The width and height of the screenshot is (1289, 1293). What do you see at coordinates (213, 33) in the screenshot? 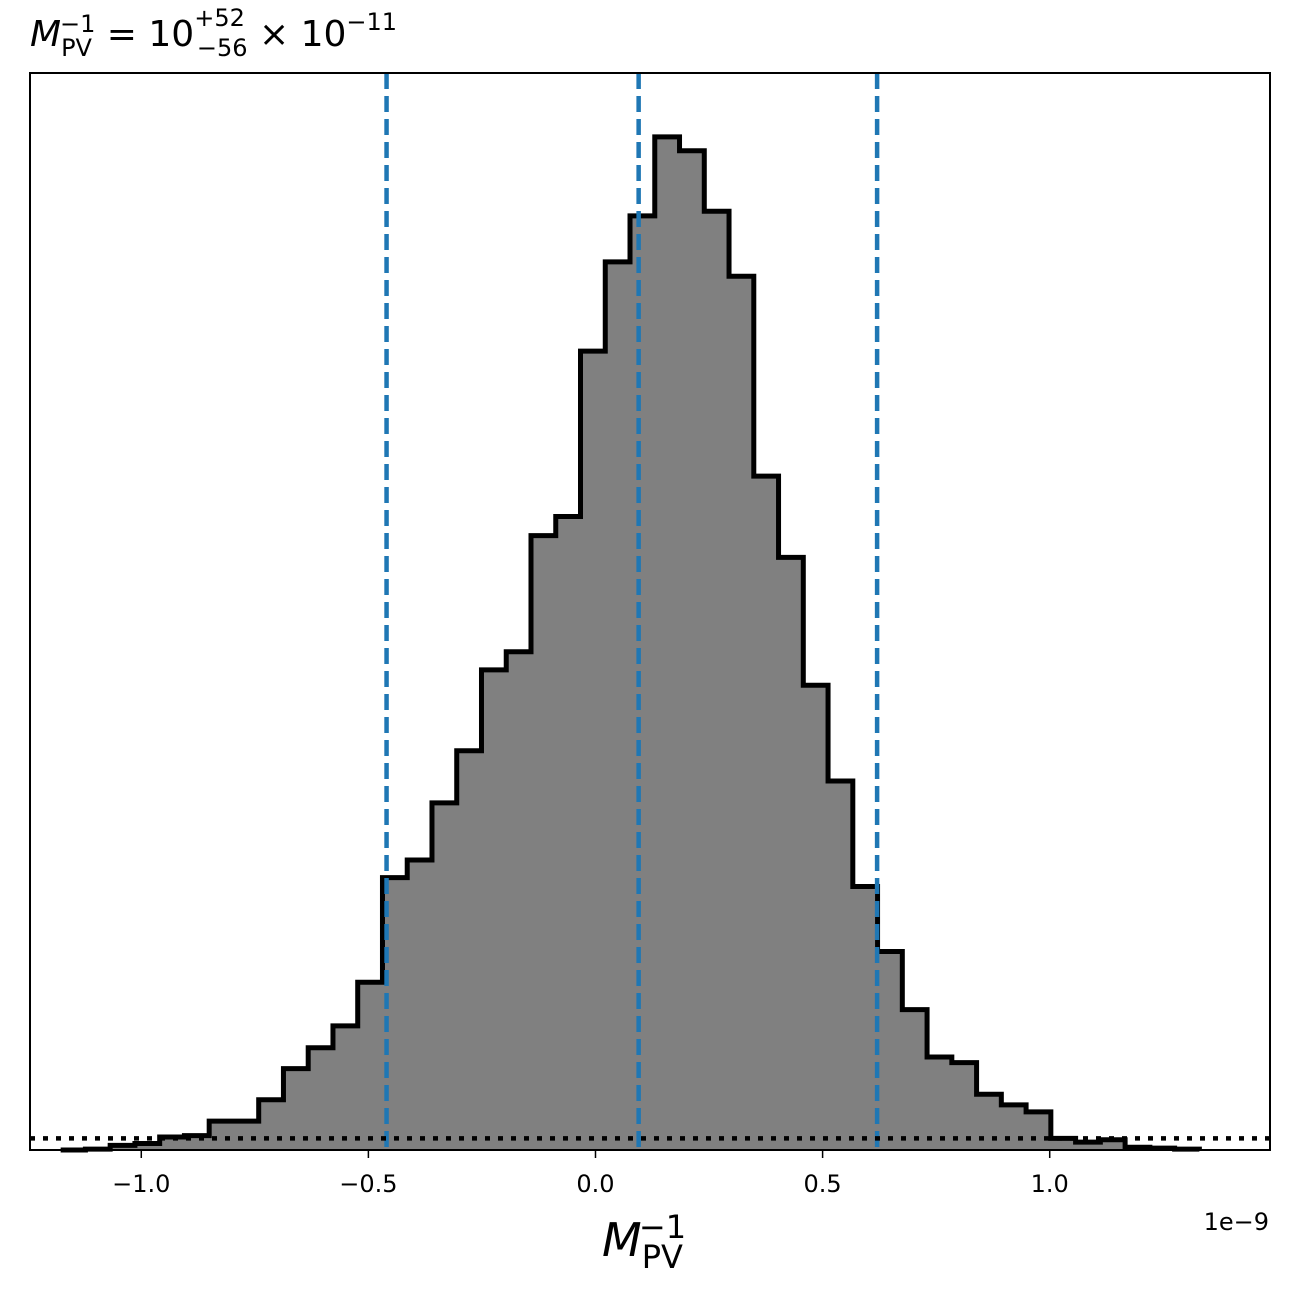
I see `chart-title: MPV−1 = 10+52 −56 × 10−11` at bounding box center [213, 33].